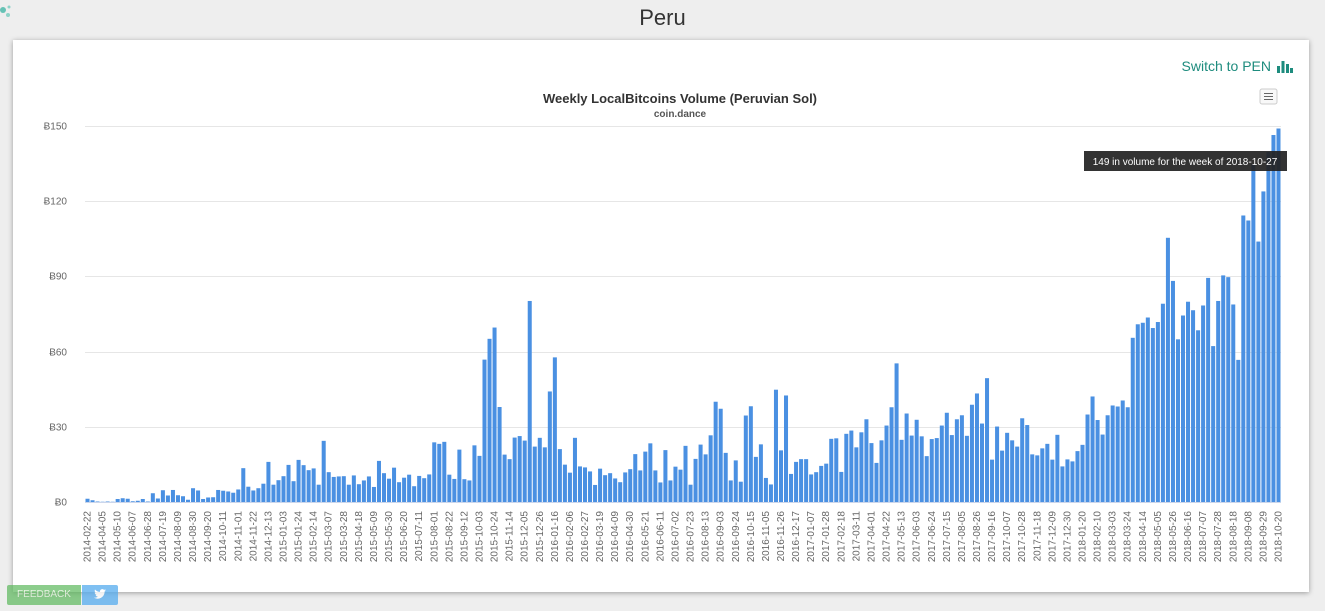  Describe the element at coordinates (1268, 96) in the screenshot. I see `chart-menu-button` at that location.